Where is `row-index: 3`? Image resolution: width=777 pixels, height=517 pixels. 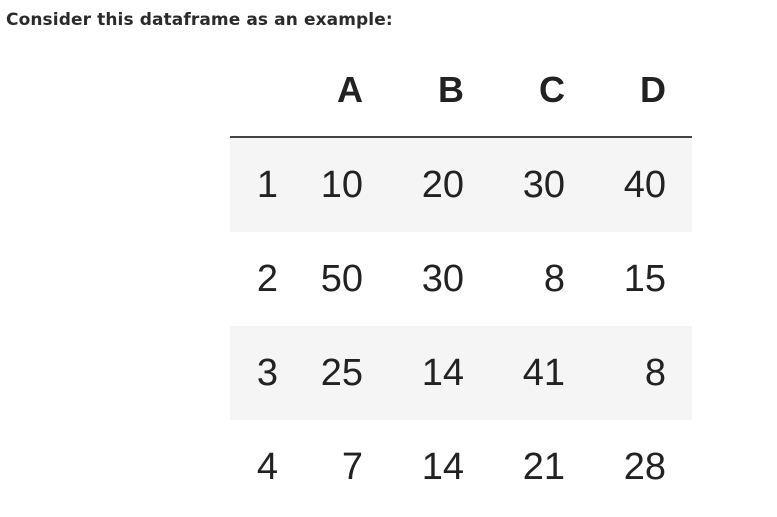
row-index: 3 is located at coordinates (259, 373).